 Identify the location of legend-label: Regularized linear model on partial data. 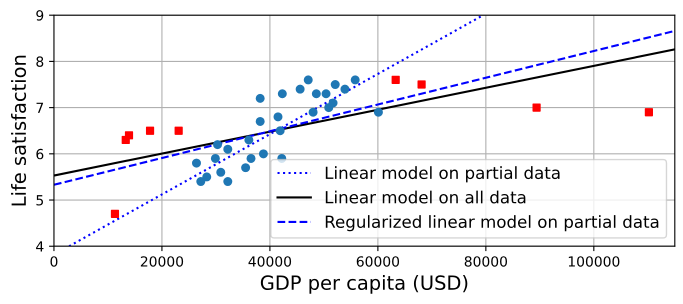
(492, 223).